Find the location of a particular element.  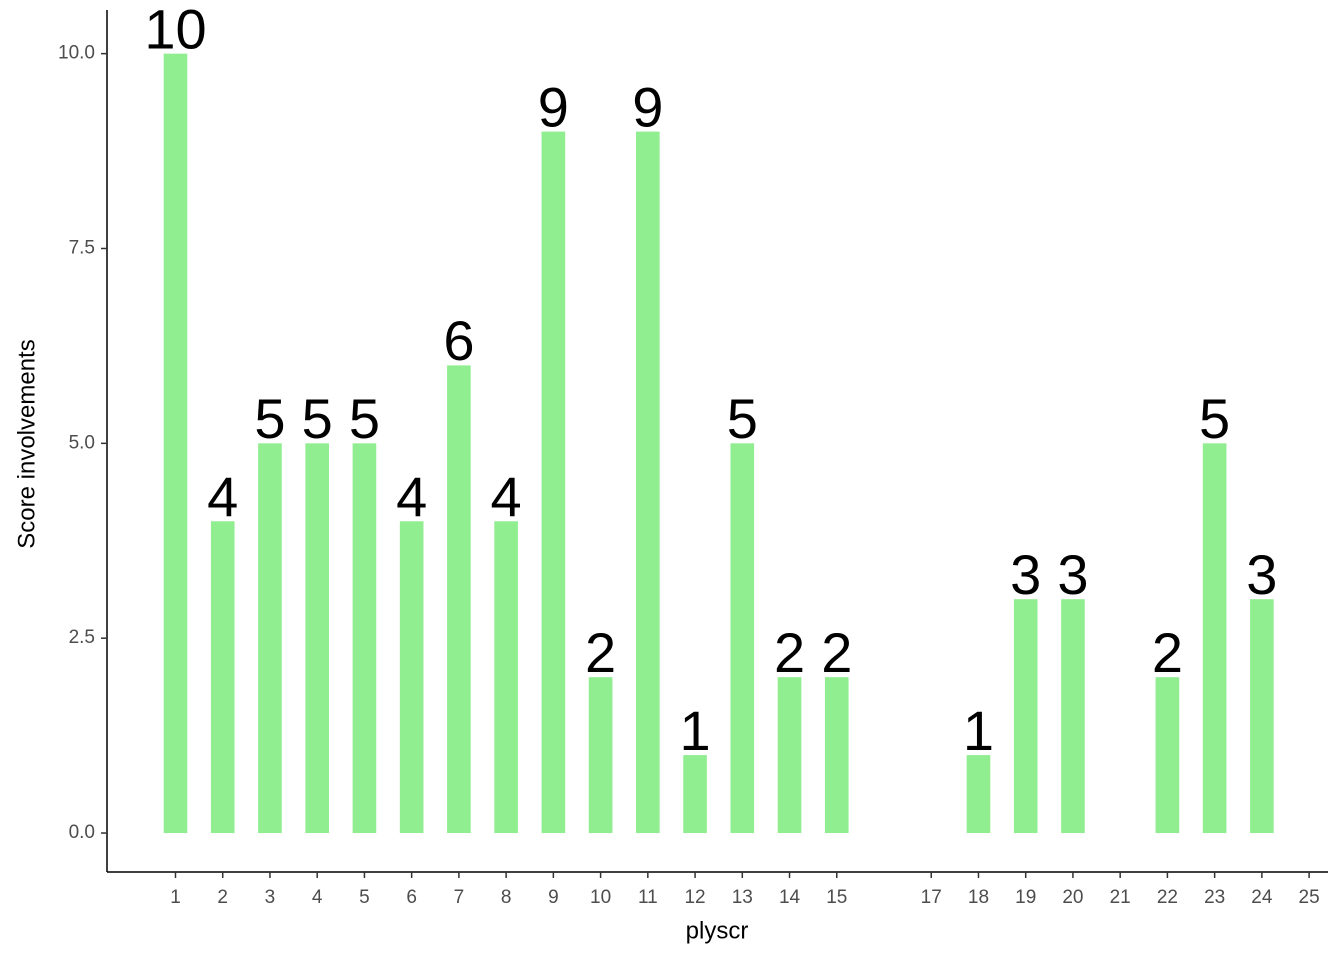

x-tick-label: 13 is located at coordinates (742, 897).